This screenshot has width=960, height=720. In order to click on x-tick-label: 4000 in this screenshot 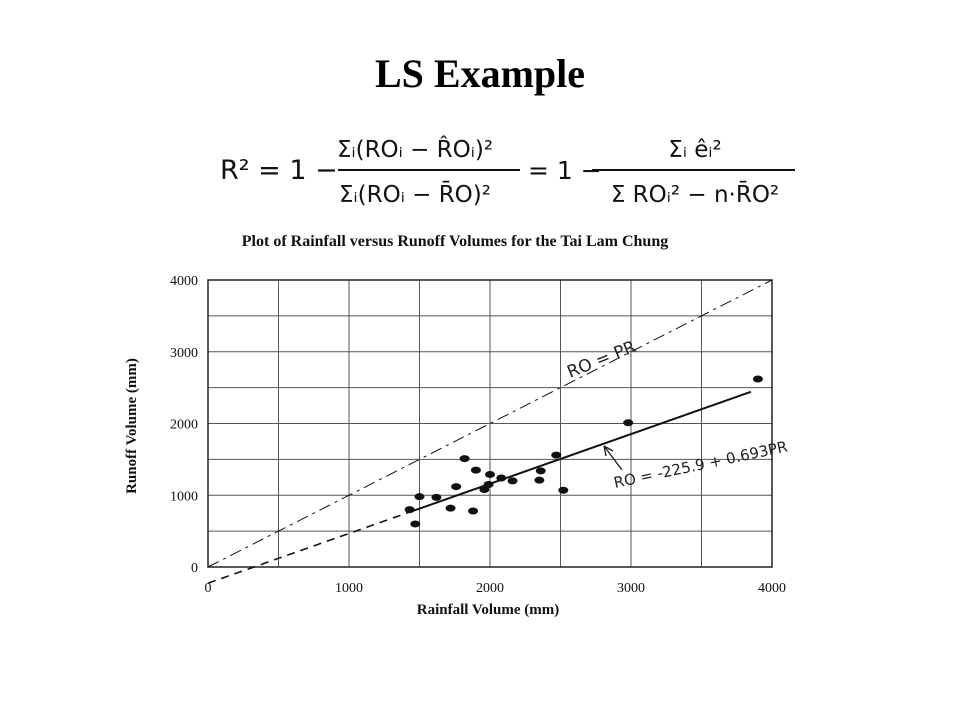, I will do `click(772, 588)`.